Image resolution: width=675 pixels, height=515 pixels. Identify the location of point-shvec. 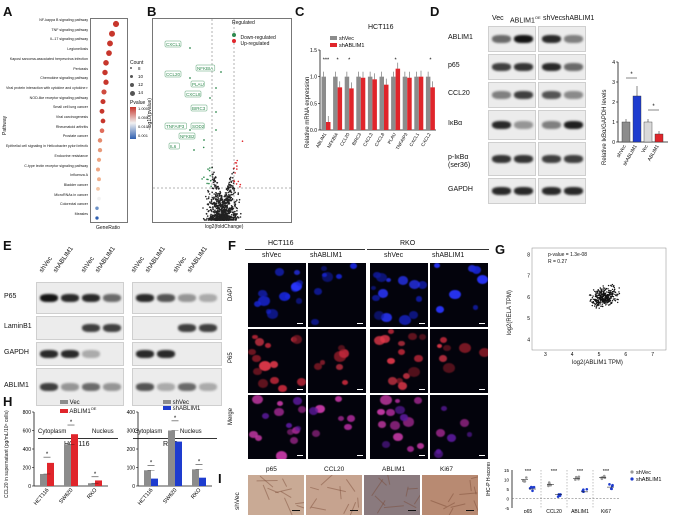
(575, 479).